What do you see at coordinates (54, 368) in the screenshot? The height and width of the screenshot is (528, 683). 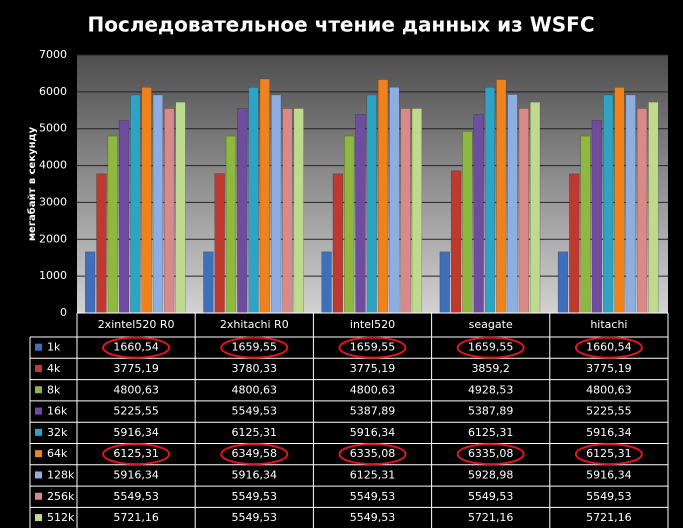 I see `legend-label: 4k` at bounding box center [54, 368].